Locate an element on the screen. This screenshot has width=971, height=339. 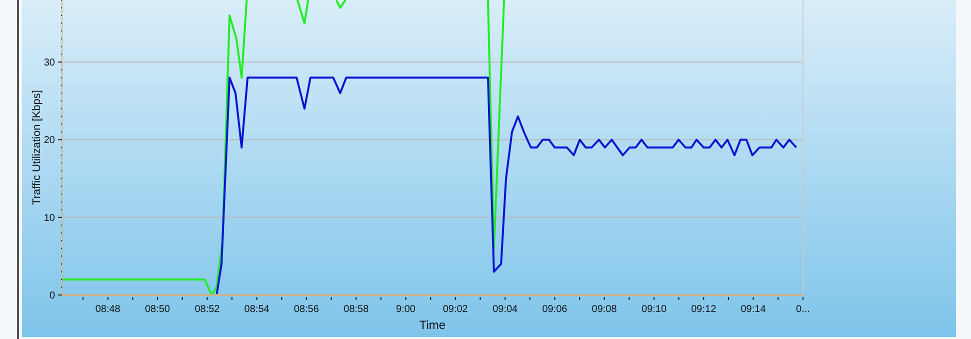
x-tick-label: 09:06 is located at coordinates (555, 309).